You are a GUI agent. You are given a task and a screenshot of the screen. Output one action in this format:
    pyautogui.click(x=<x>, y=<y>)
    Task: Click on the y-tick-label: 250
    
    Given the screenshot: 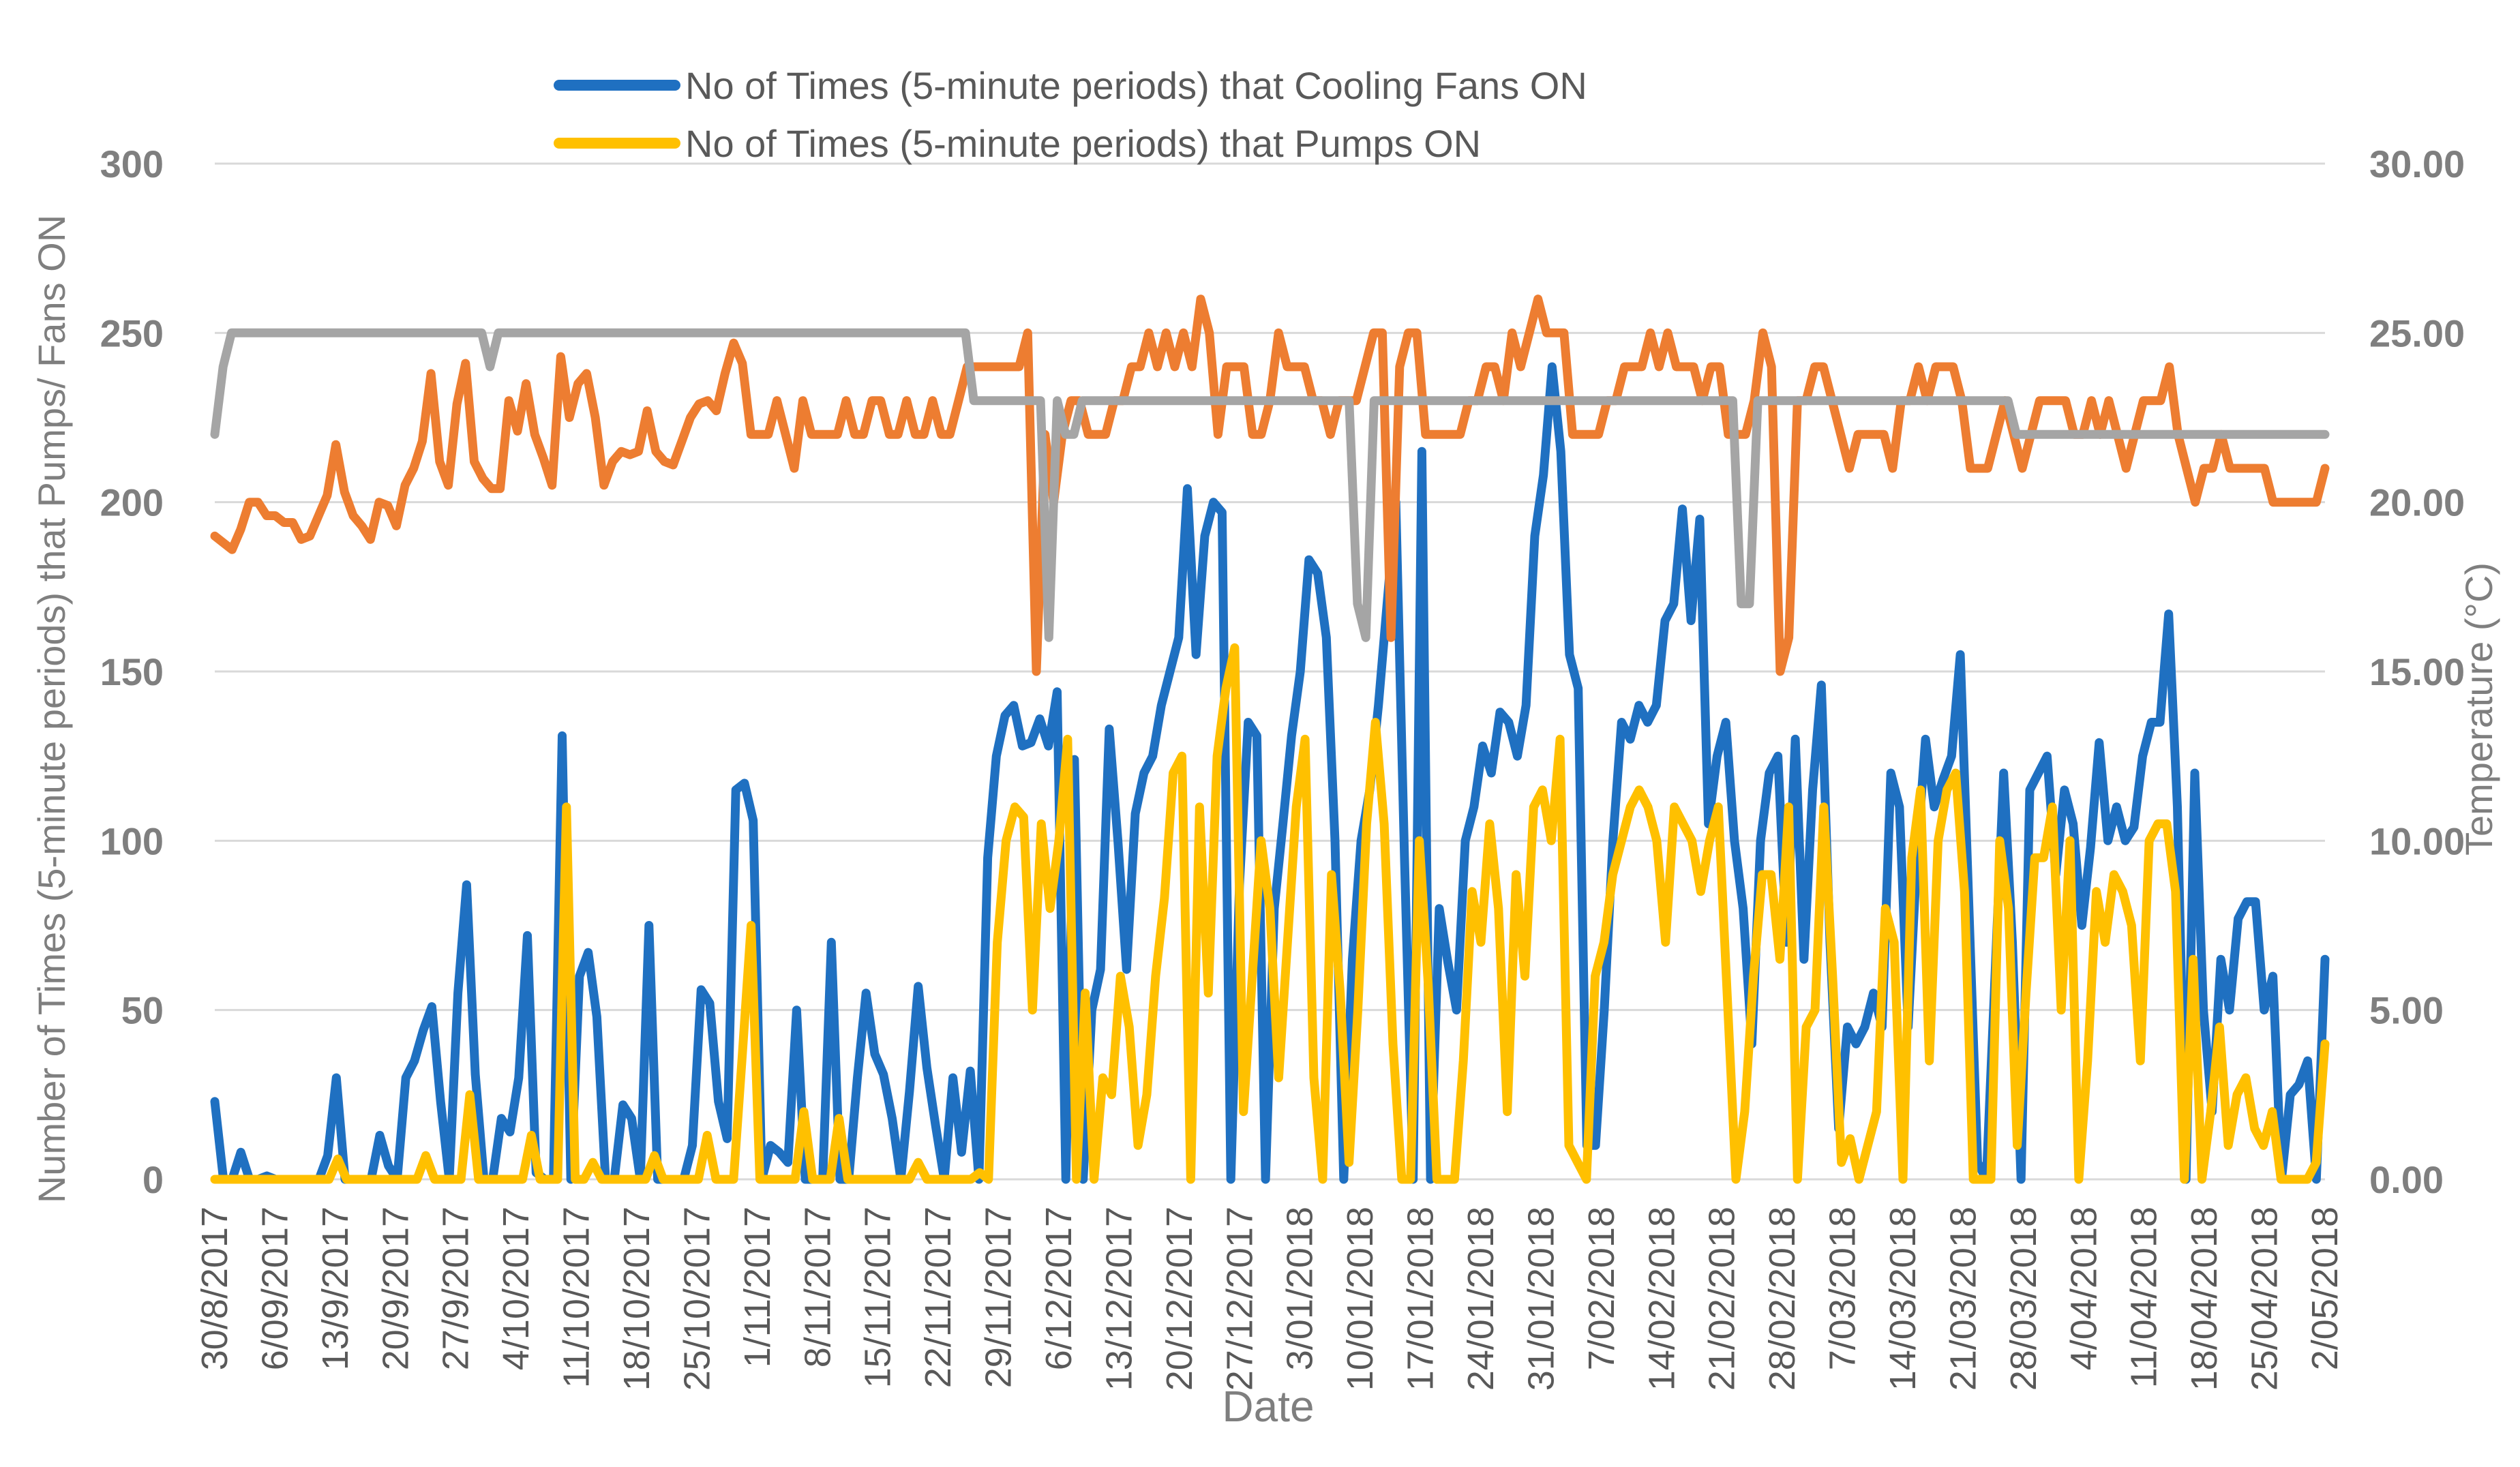 What is the action you would take?
    pyautogui.click(x=132, y=333)
    